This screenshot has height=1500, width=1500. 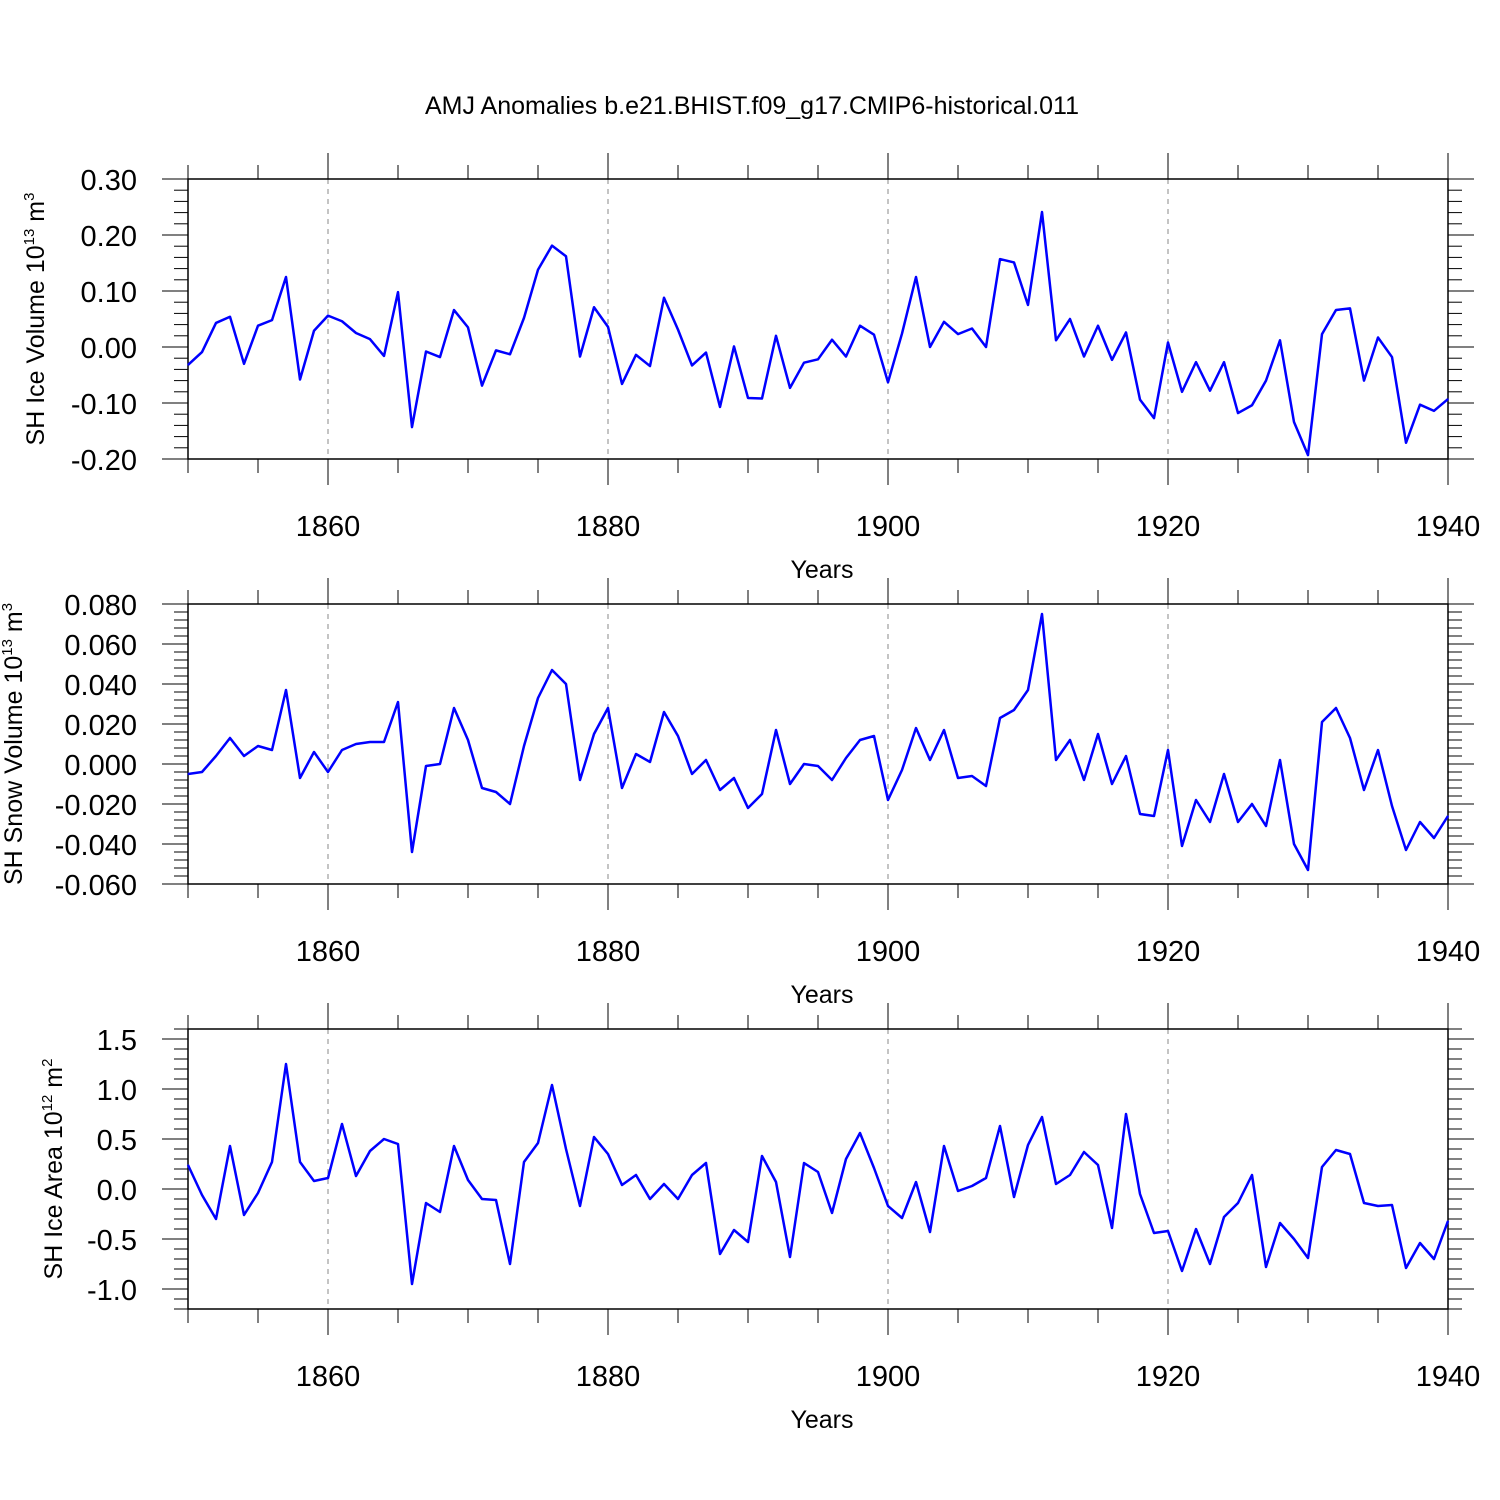 I want to click on series-points, so click(x=818, y=742).